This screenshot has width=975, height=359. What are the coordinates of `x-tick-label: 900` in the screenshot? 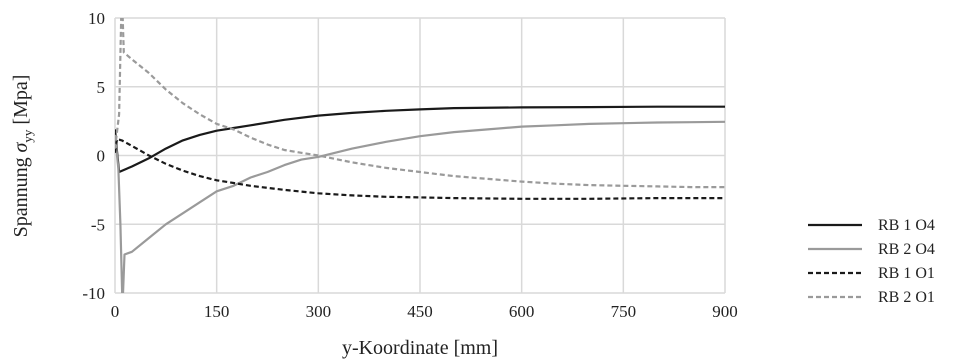 It's located at (725, 311).